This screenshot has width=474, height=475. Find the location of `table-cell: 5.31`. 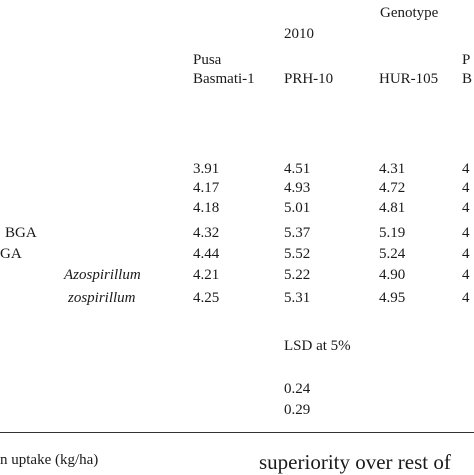

table-cell: 5.31 is located at coordinates (297, 298).